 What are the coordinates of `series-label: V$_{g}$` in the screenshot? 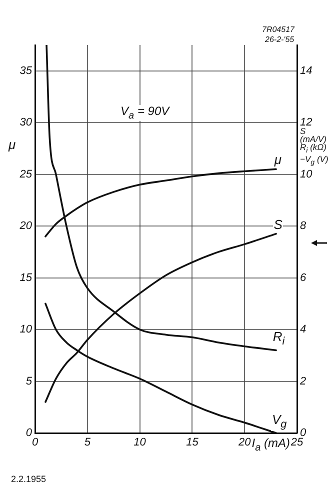 It's located at (279, 421).